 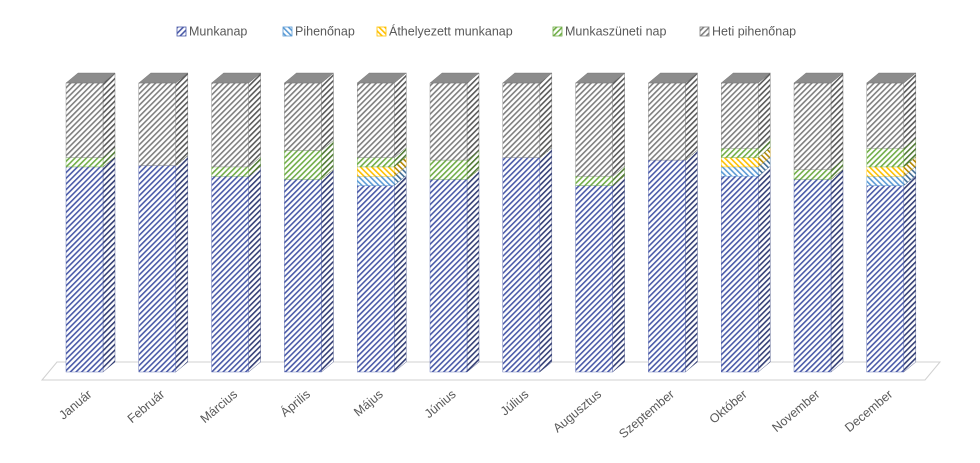 I want to click on x-tick-label: Szeptember, so click(x=646, y=414).